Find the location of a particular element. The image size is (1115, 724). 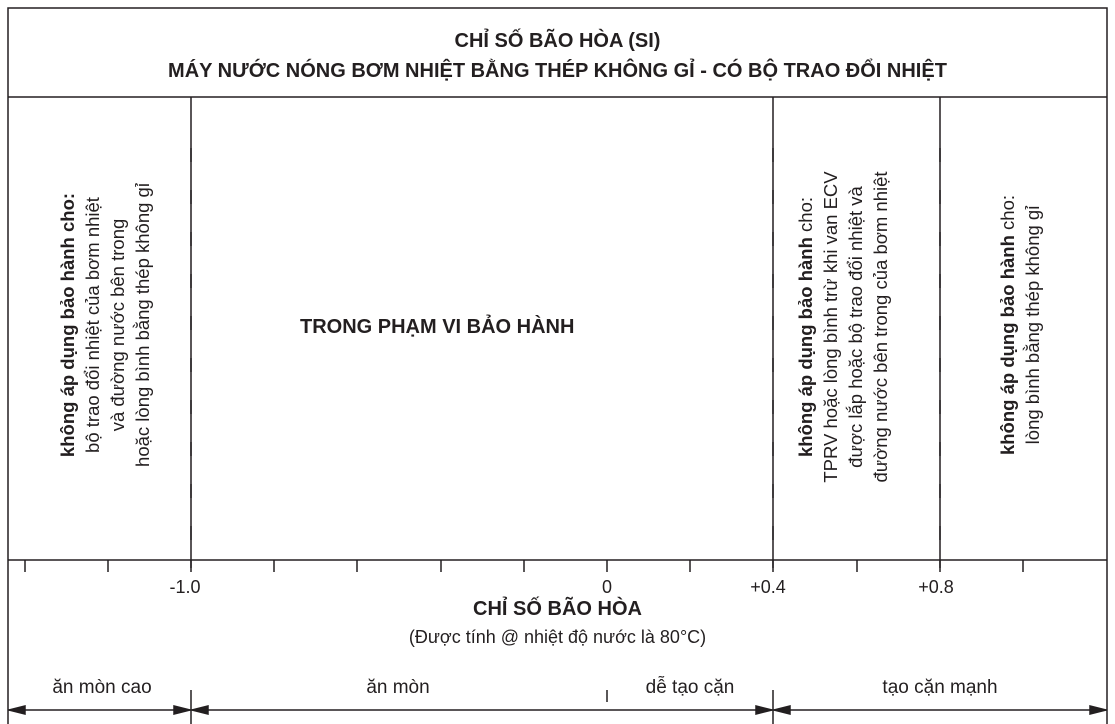

right-region-line-1: lòng bình bằng thép không gỉ is located at coordinates (1032, 325).